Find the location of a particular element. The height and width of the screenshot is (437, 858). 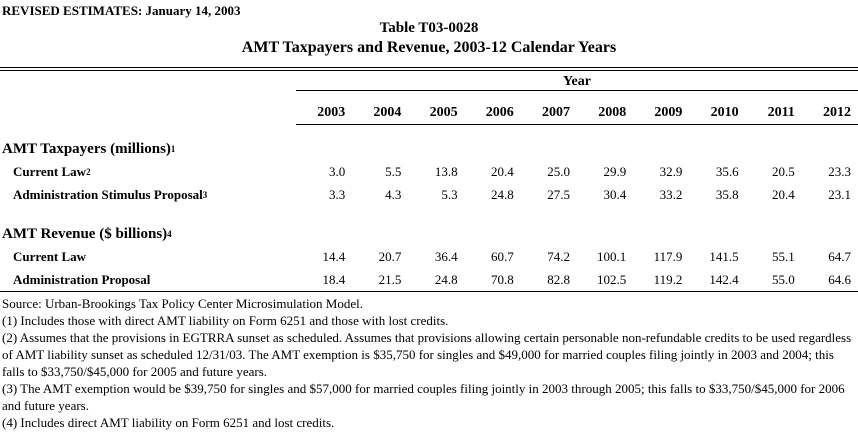

row-label: Current Law 2 is located at coordinates (52, 171).